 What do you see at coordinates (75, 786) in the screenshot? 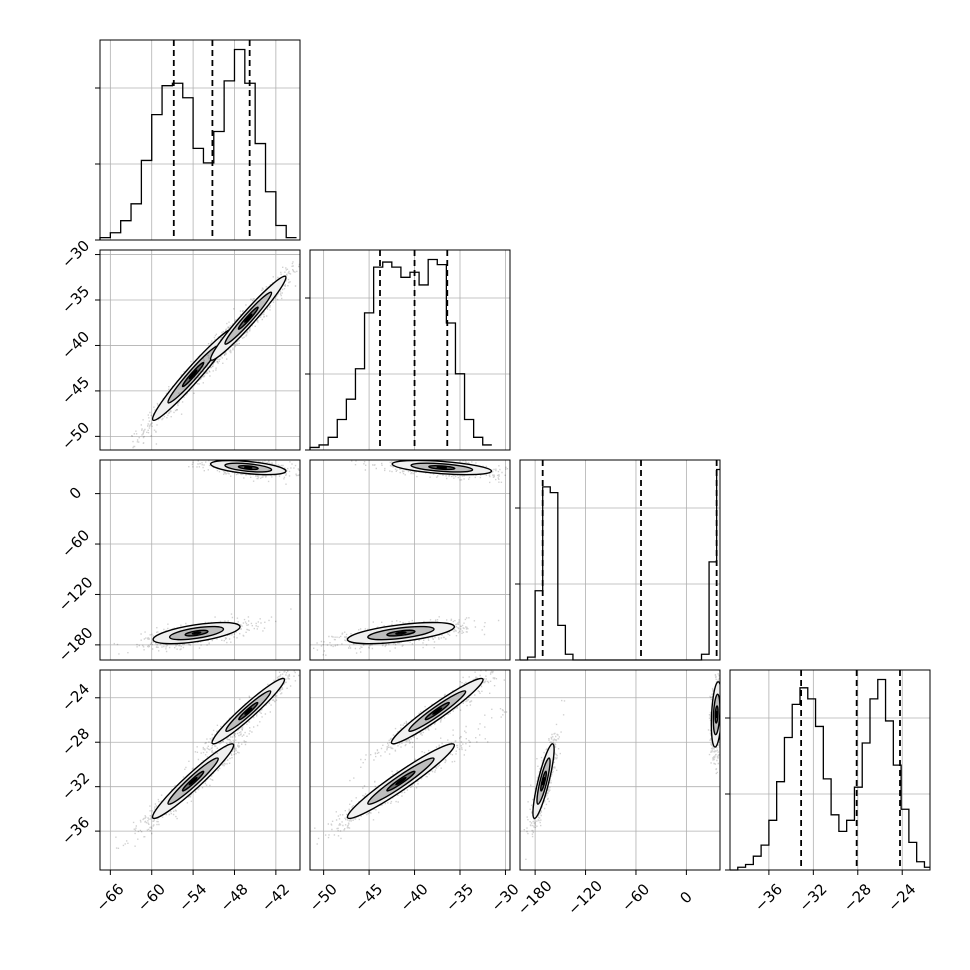
I see `y-tick-label-p3-1: −32` at bounding box center [75, 786].